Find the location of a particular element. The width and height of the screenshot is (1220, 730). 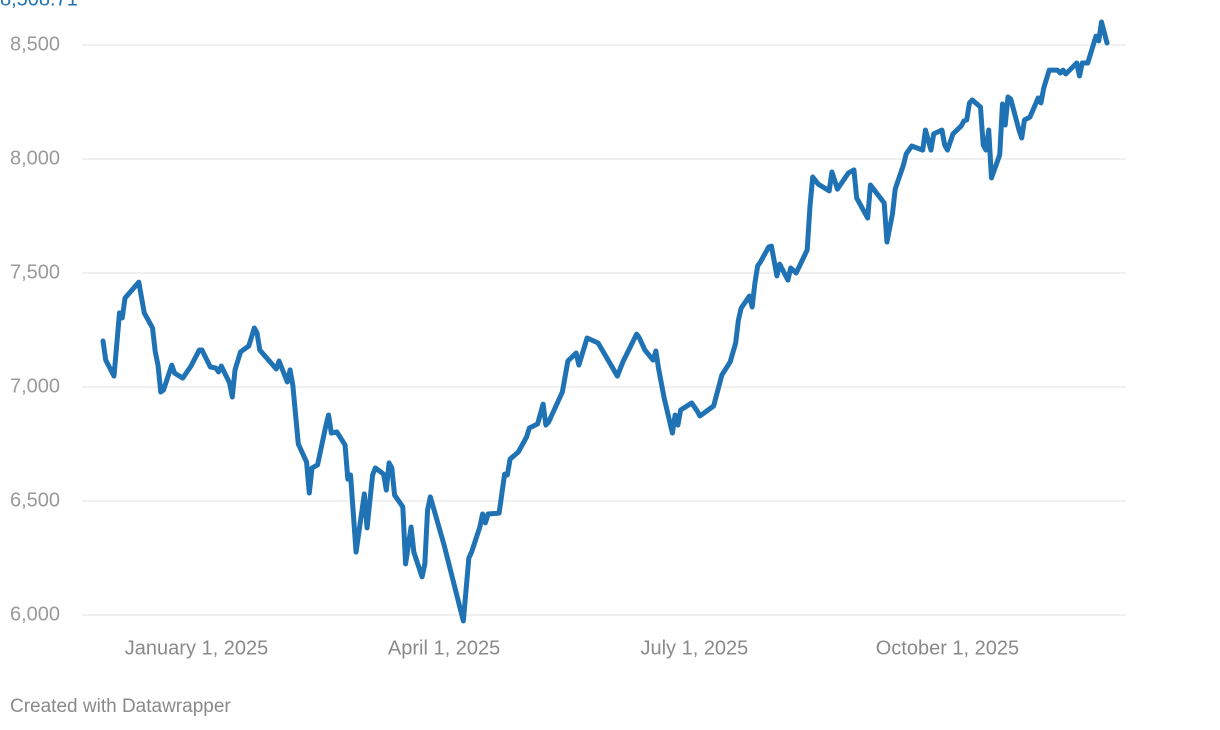

y-tick-label: 8,000 is located at coordinates (35, 158).